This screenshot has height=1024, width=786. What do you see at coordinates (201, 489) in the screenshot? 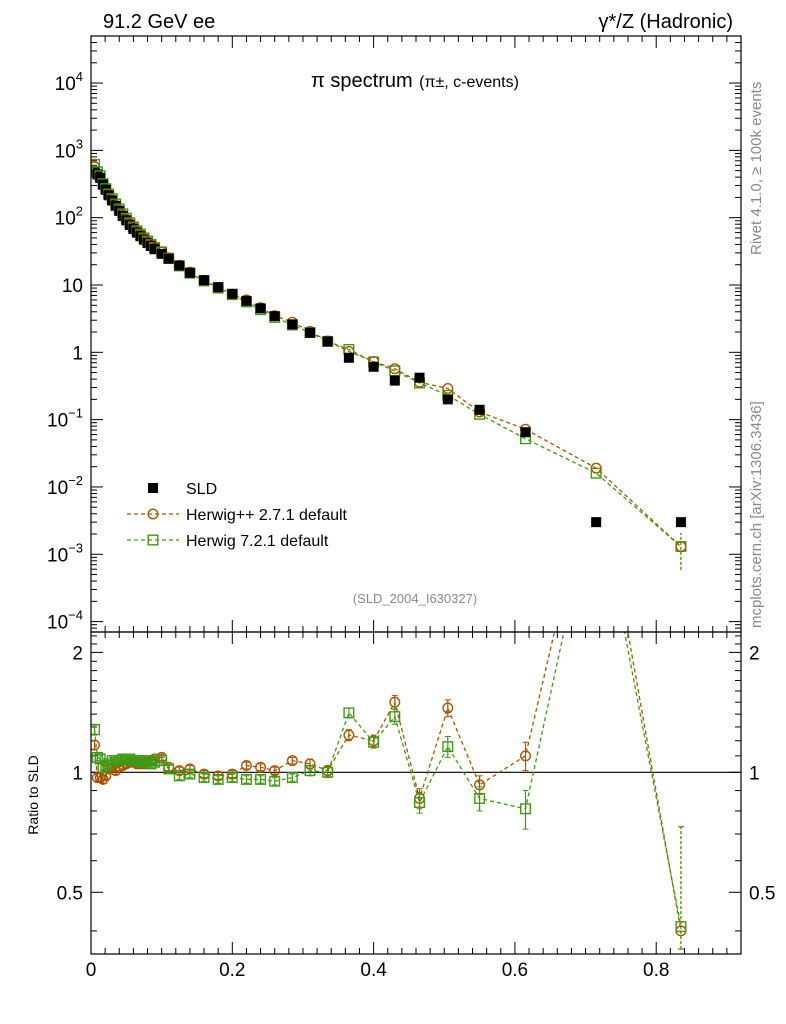
I see `legend-label: SLD` at bounding box center [201, 489].